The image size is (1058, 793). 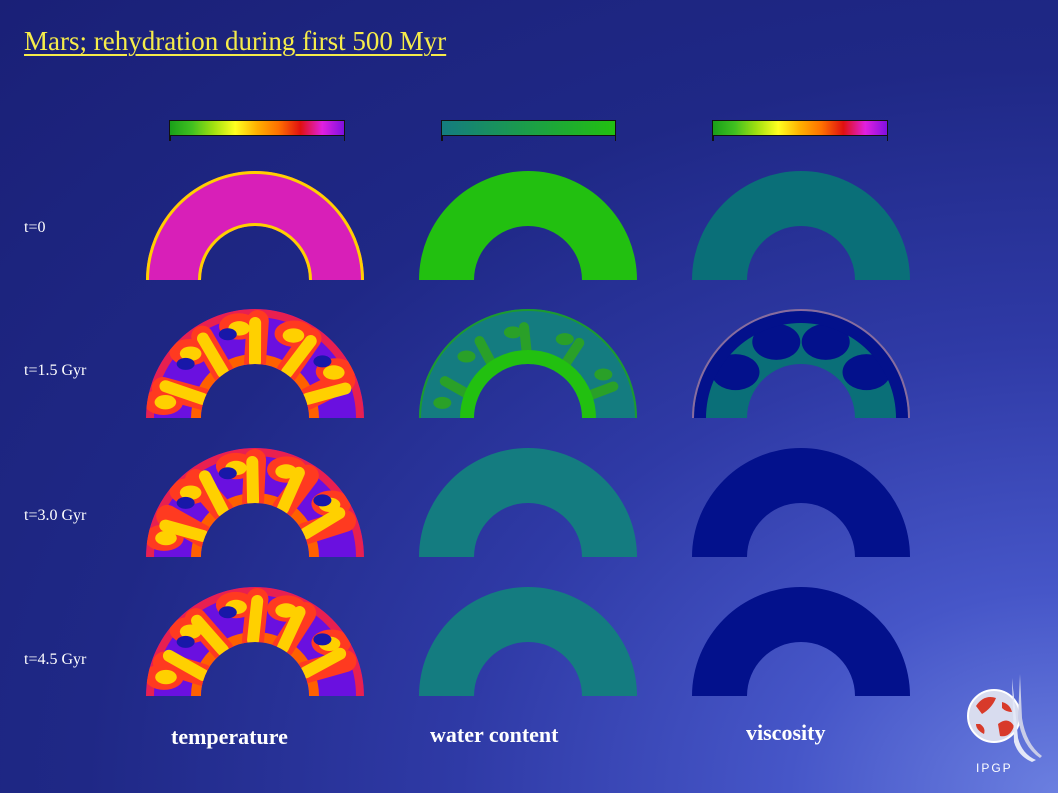 What do you see at coordinates (55, 371) in the screenshot?
I see `row-label-t1-5: t=1.5 Gyr` at bounding box center [55, 371].